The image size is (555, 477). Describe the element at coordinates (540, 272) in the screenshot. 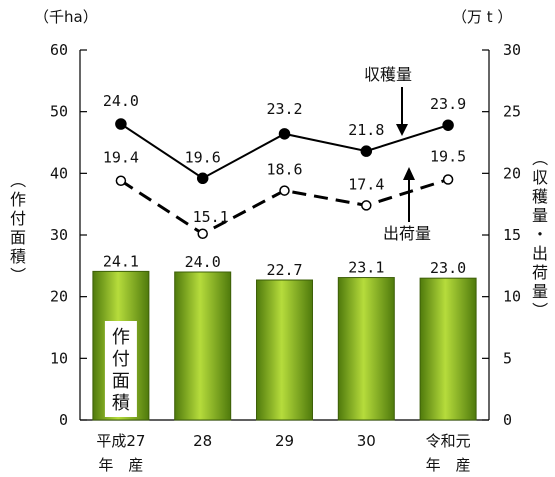

I see `right-axis-label-char: 荷` at that location.